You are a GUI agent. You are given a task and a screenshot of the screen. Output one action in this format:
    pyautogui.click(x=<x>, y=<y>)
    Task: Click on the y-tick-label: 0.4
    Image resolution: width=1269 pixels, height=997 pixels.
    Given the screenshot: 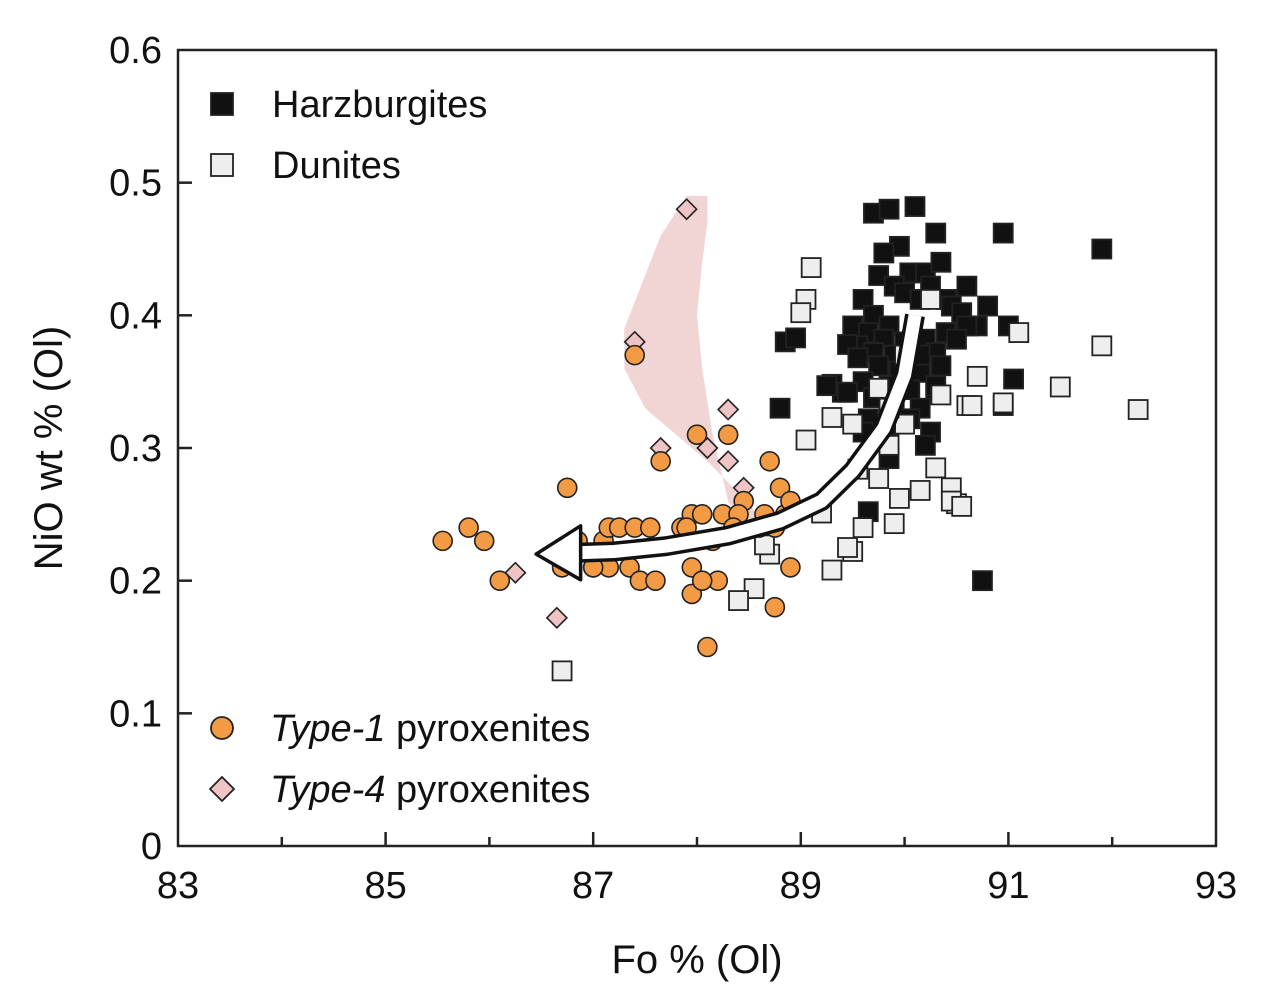 What is the action you would take?
    pyautogui.click(x=135, y=316)
    